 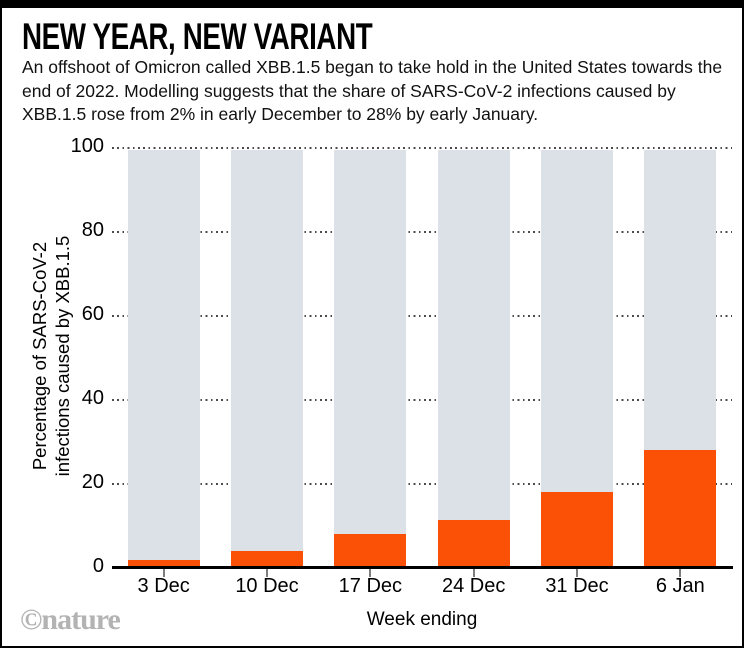 What do you see at coordinates (163, 586) in the screenshot?
I see `x-tick-label: 3 Dec` at bounding box center [163, 586].